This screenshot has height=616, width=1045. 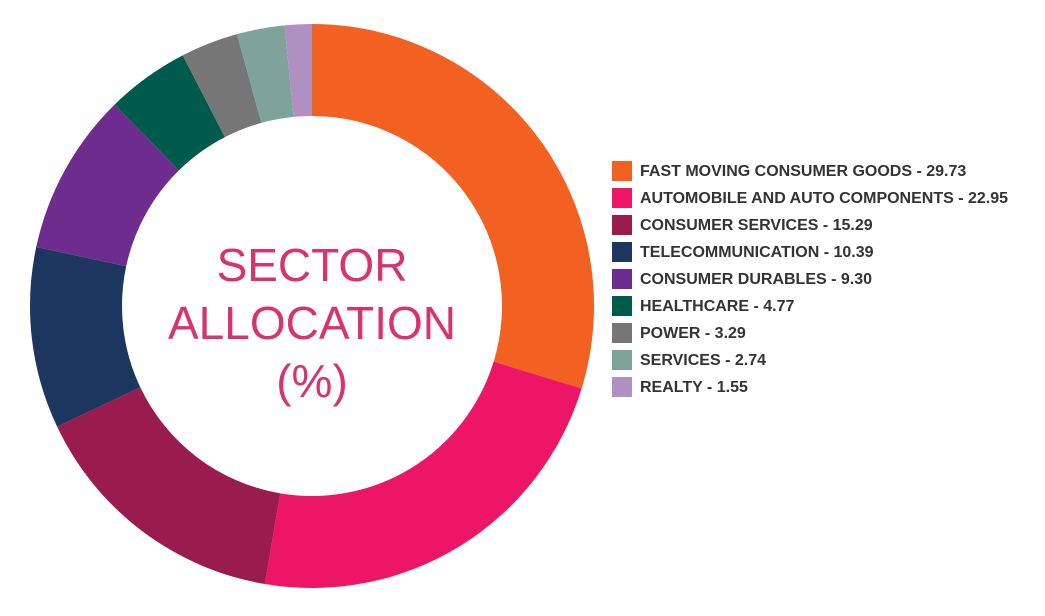 I want to click on legend-label: CONSUMER SERVICES, so click(x=729, y=225).